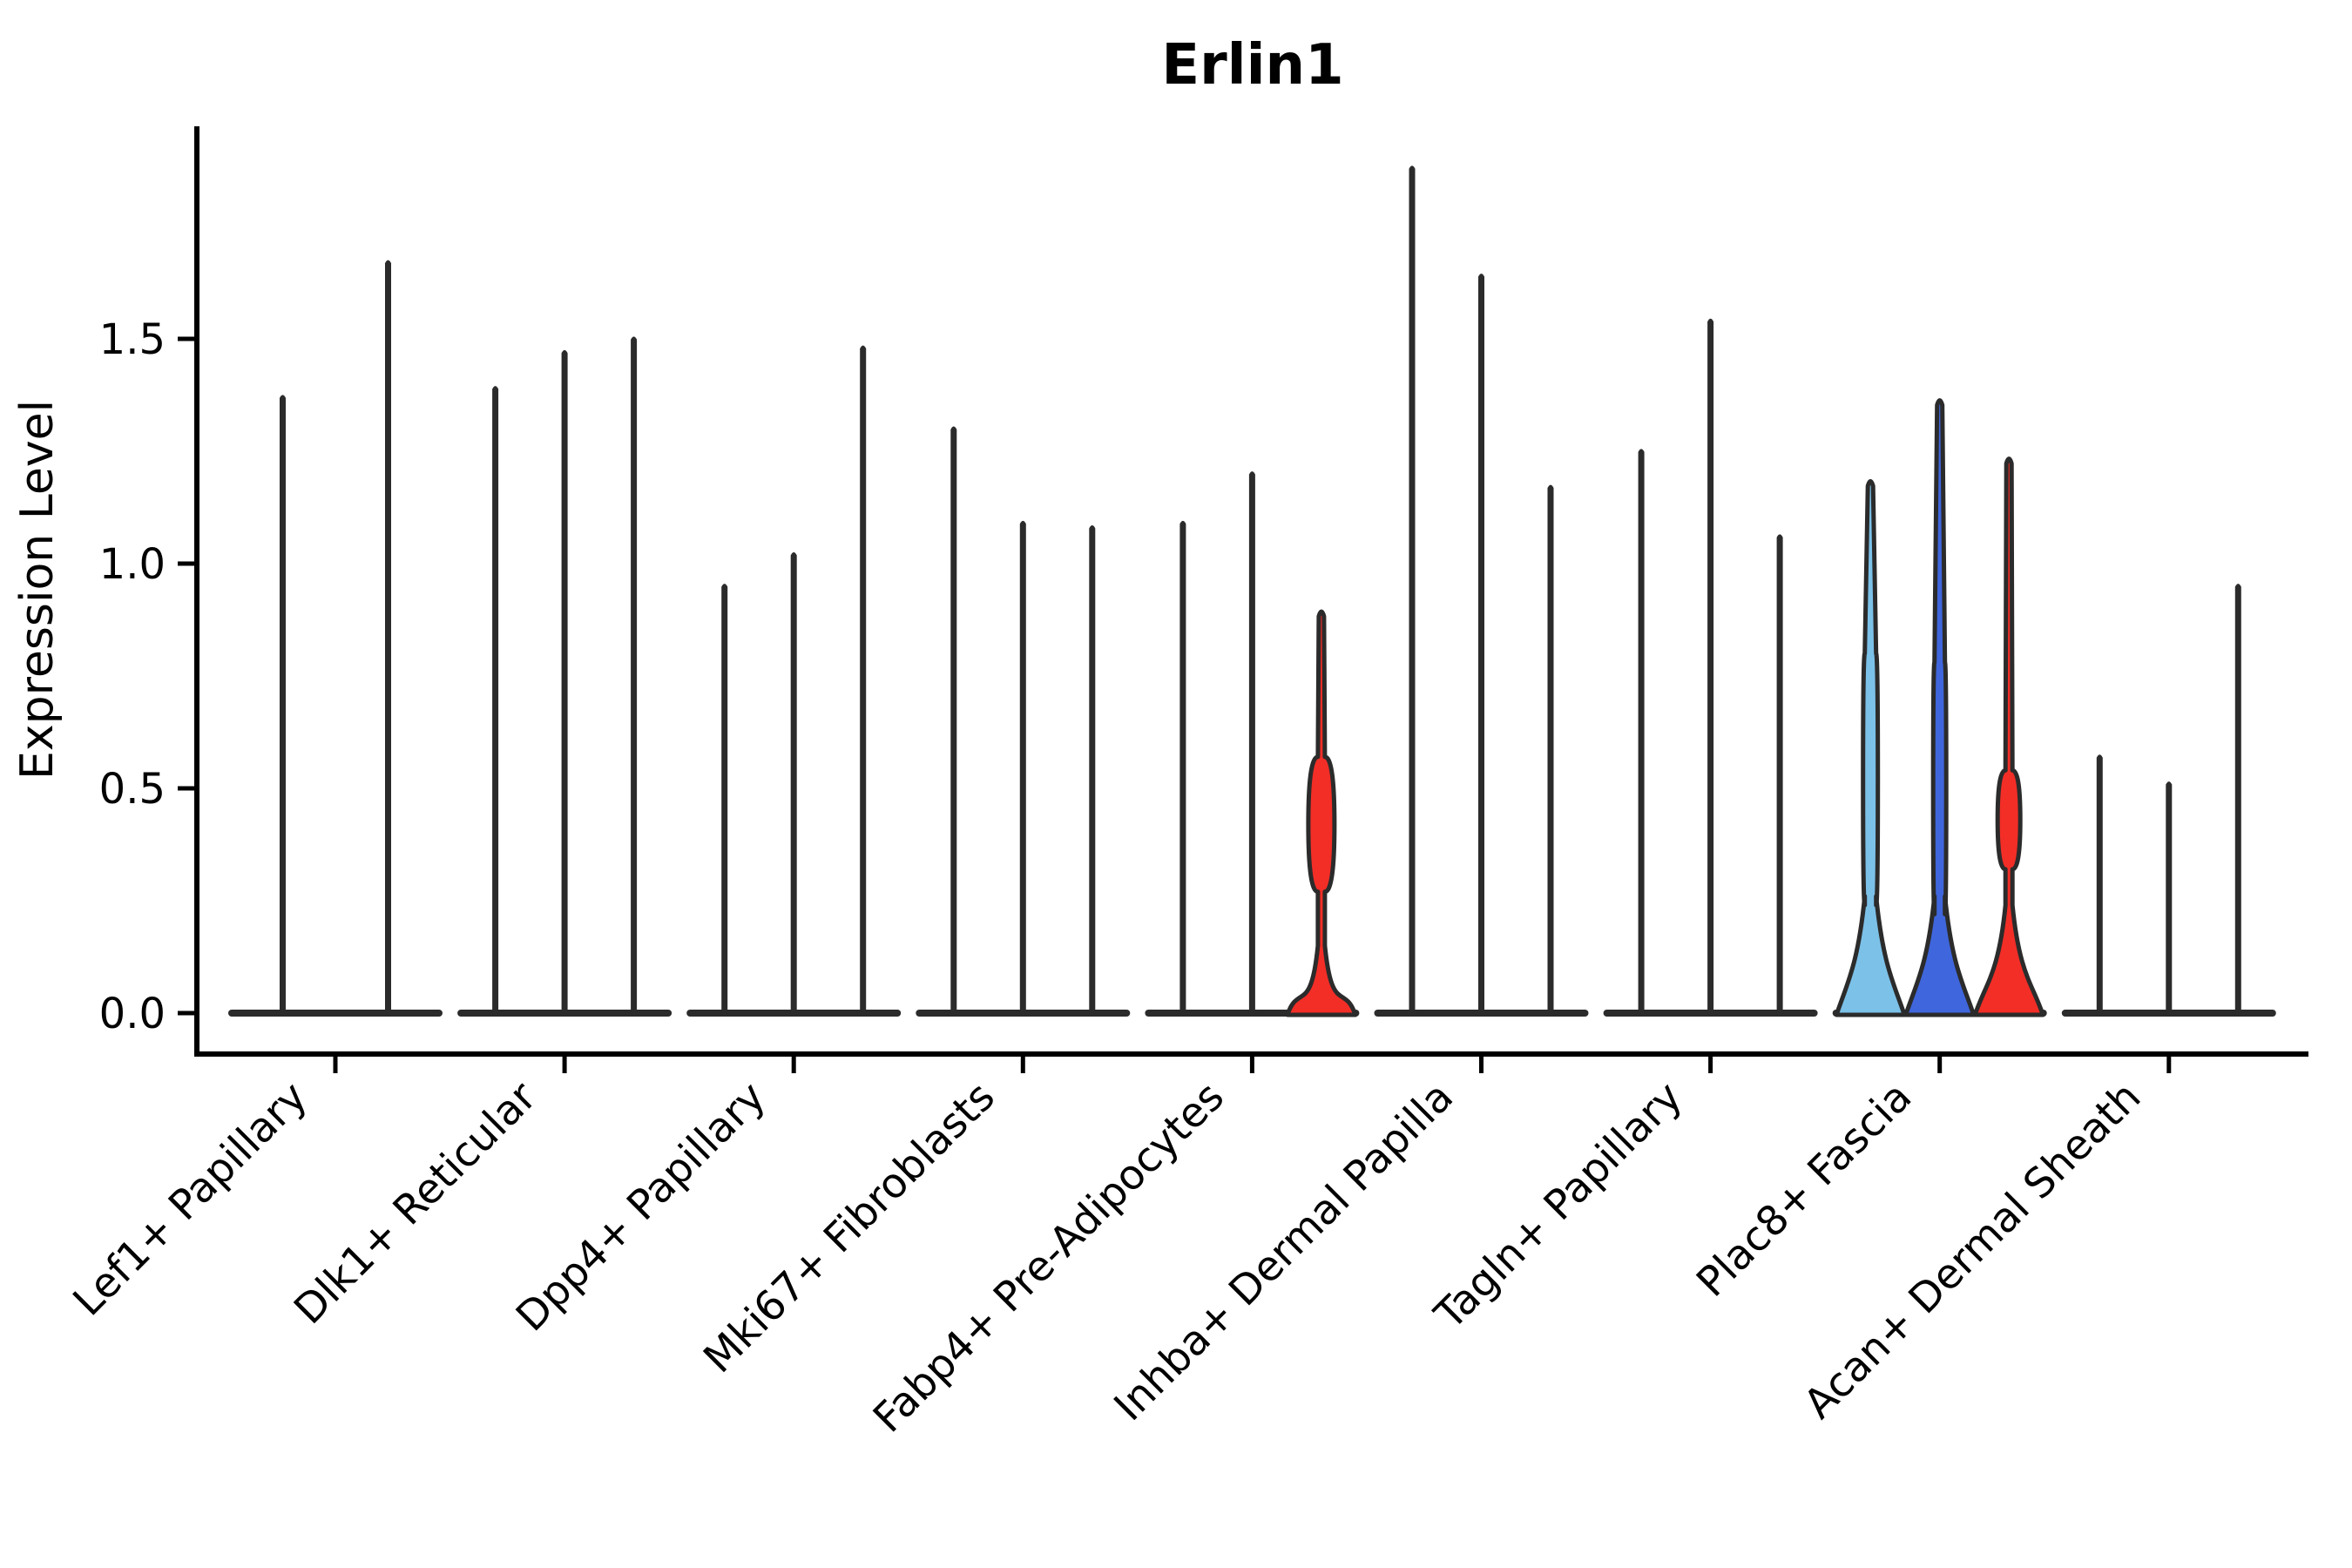 The image size is (2352, 1568). Describe the element at coordinates (132, 790) in the screenshot. I see `y-tick-label: 0.5` at that location.